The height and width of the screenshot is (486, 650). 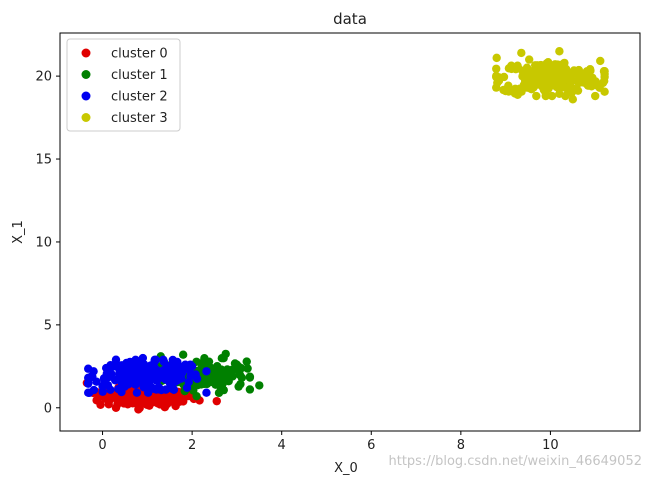 What do you see at coordinates (550, 445) in the screenshot?
I see `x-tick-label: 10` at bounding box center [550, 445].